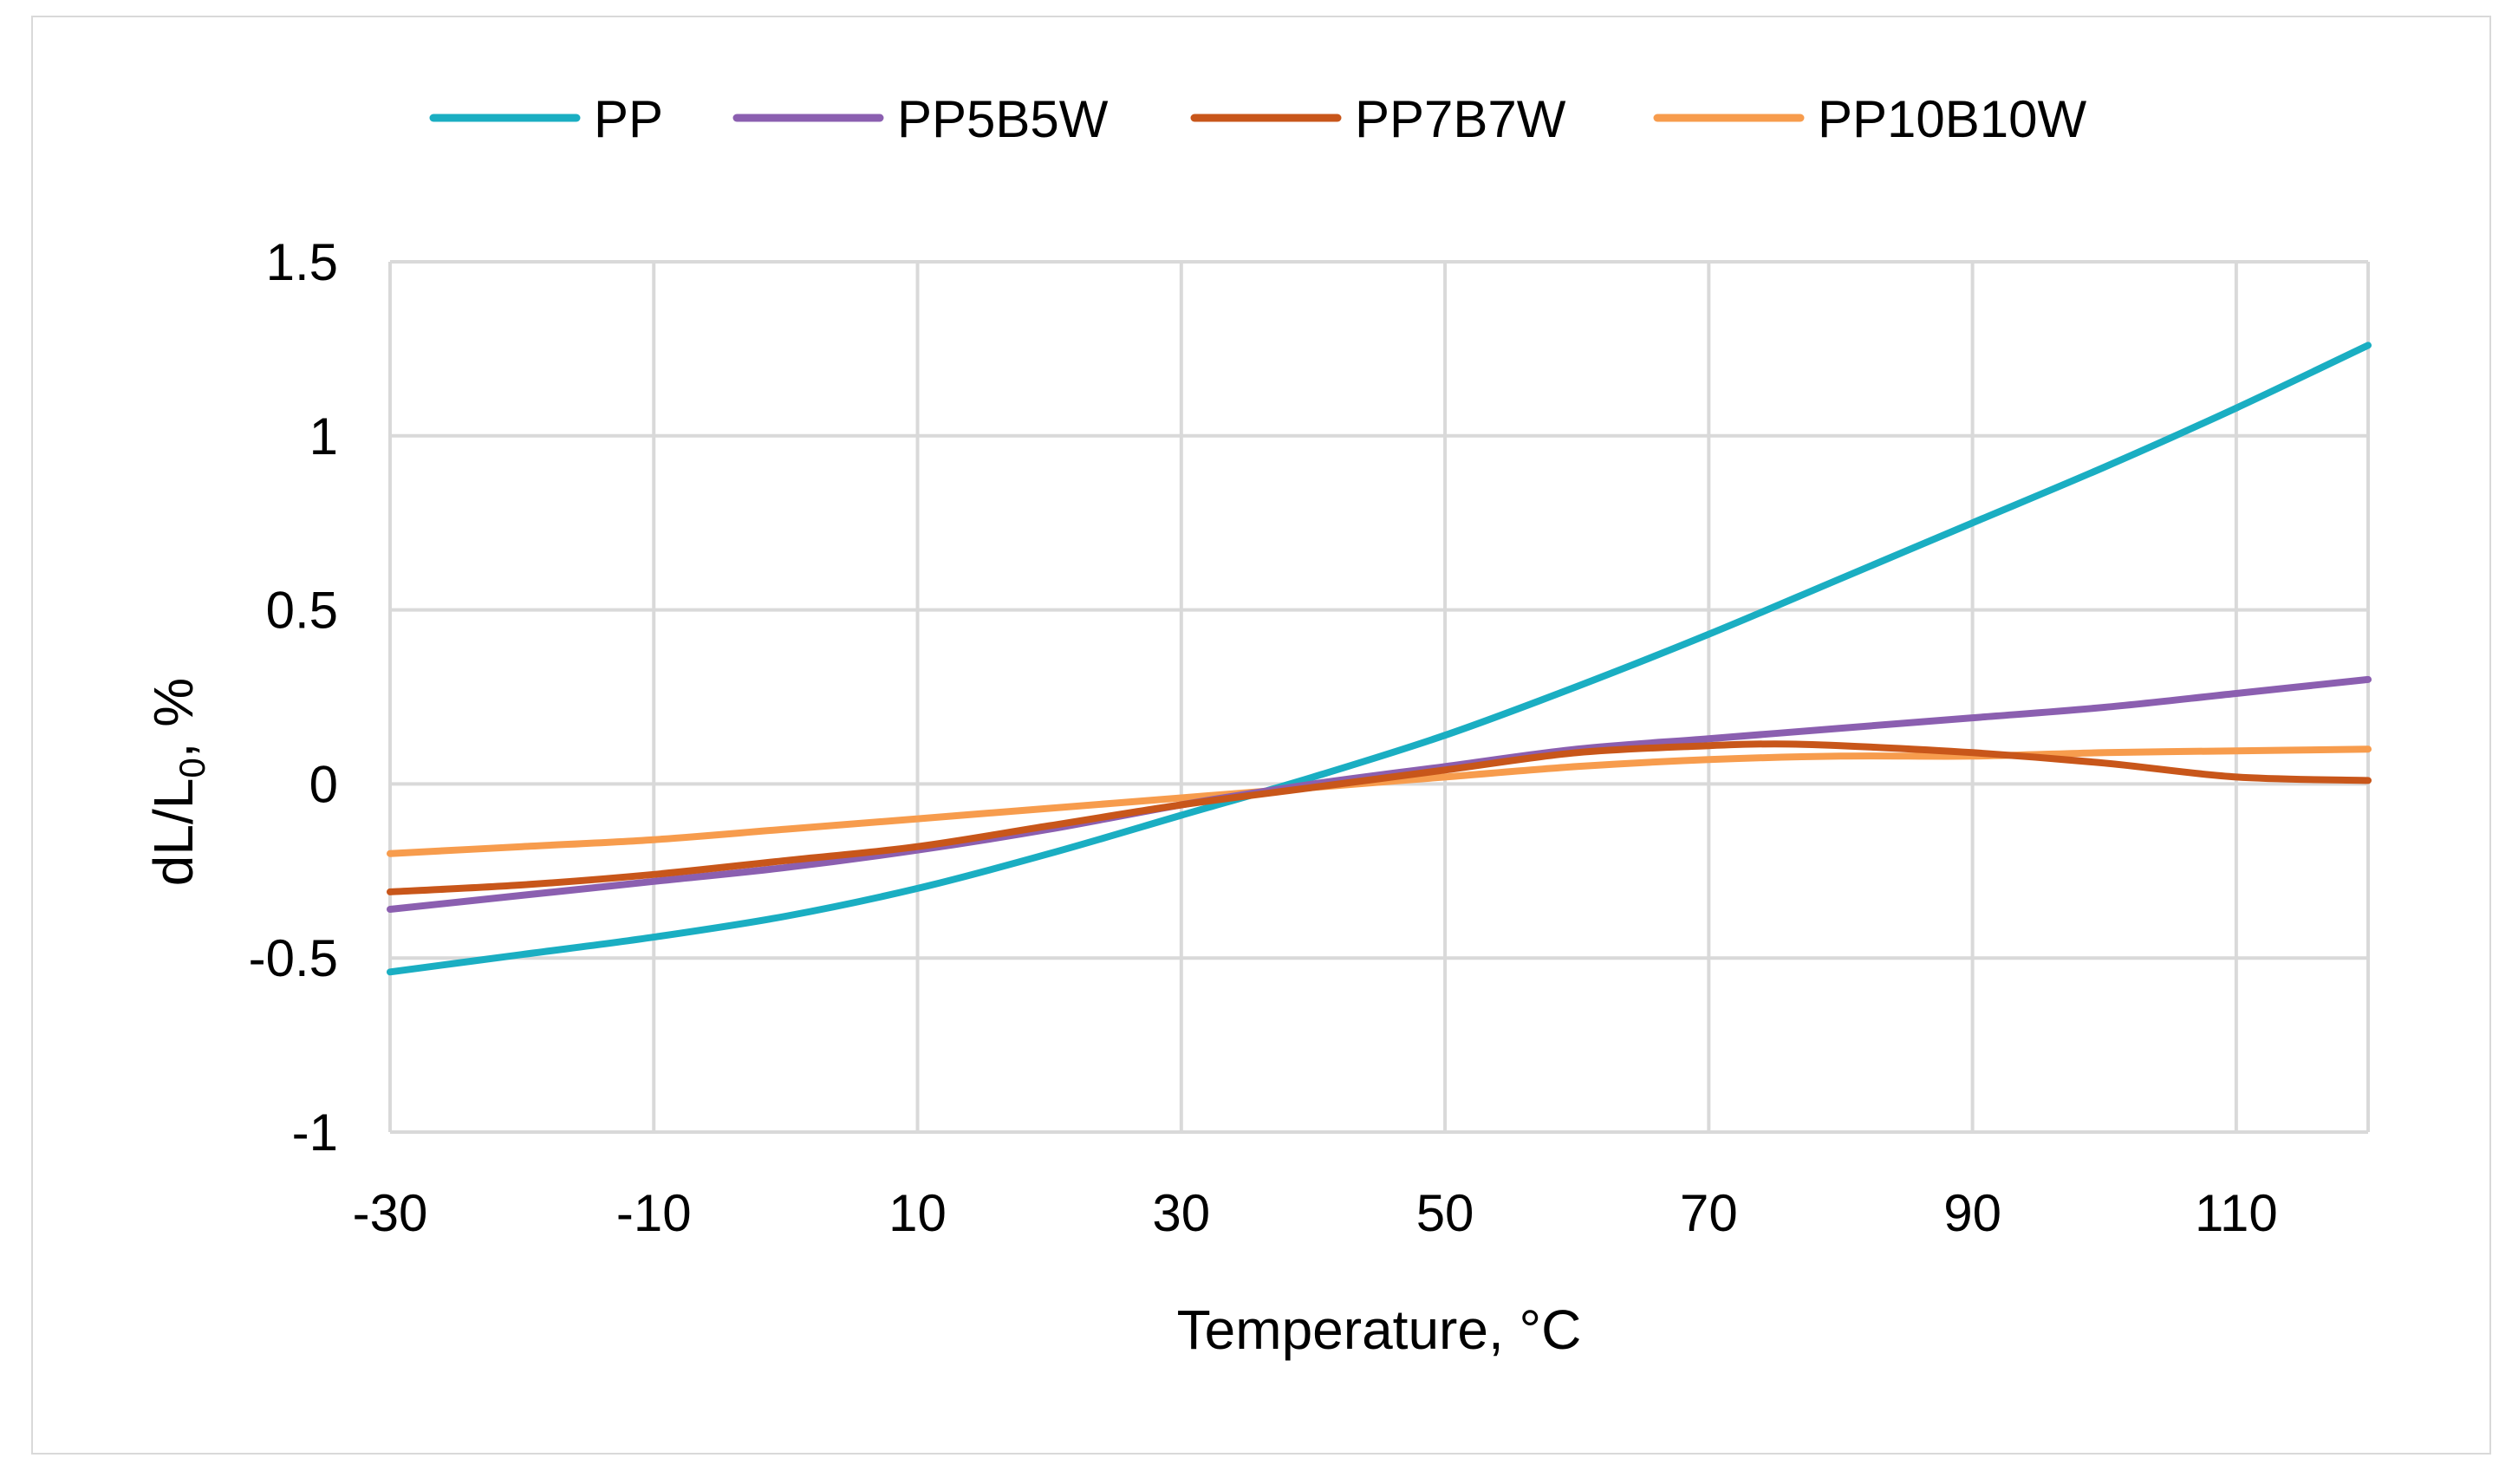 Image resolution: width=2512 pixels, height=1484 pixels. What do you see at coordinates (192, 768) in the screenshot?
I see `y-axis-title-subscript: 0` at bounding box center [192, 768].